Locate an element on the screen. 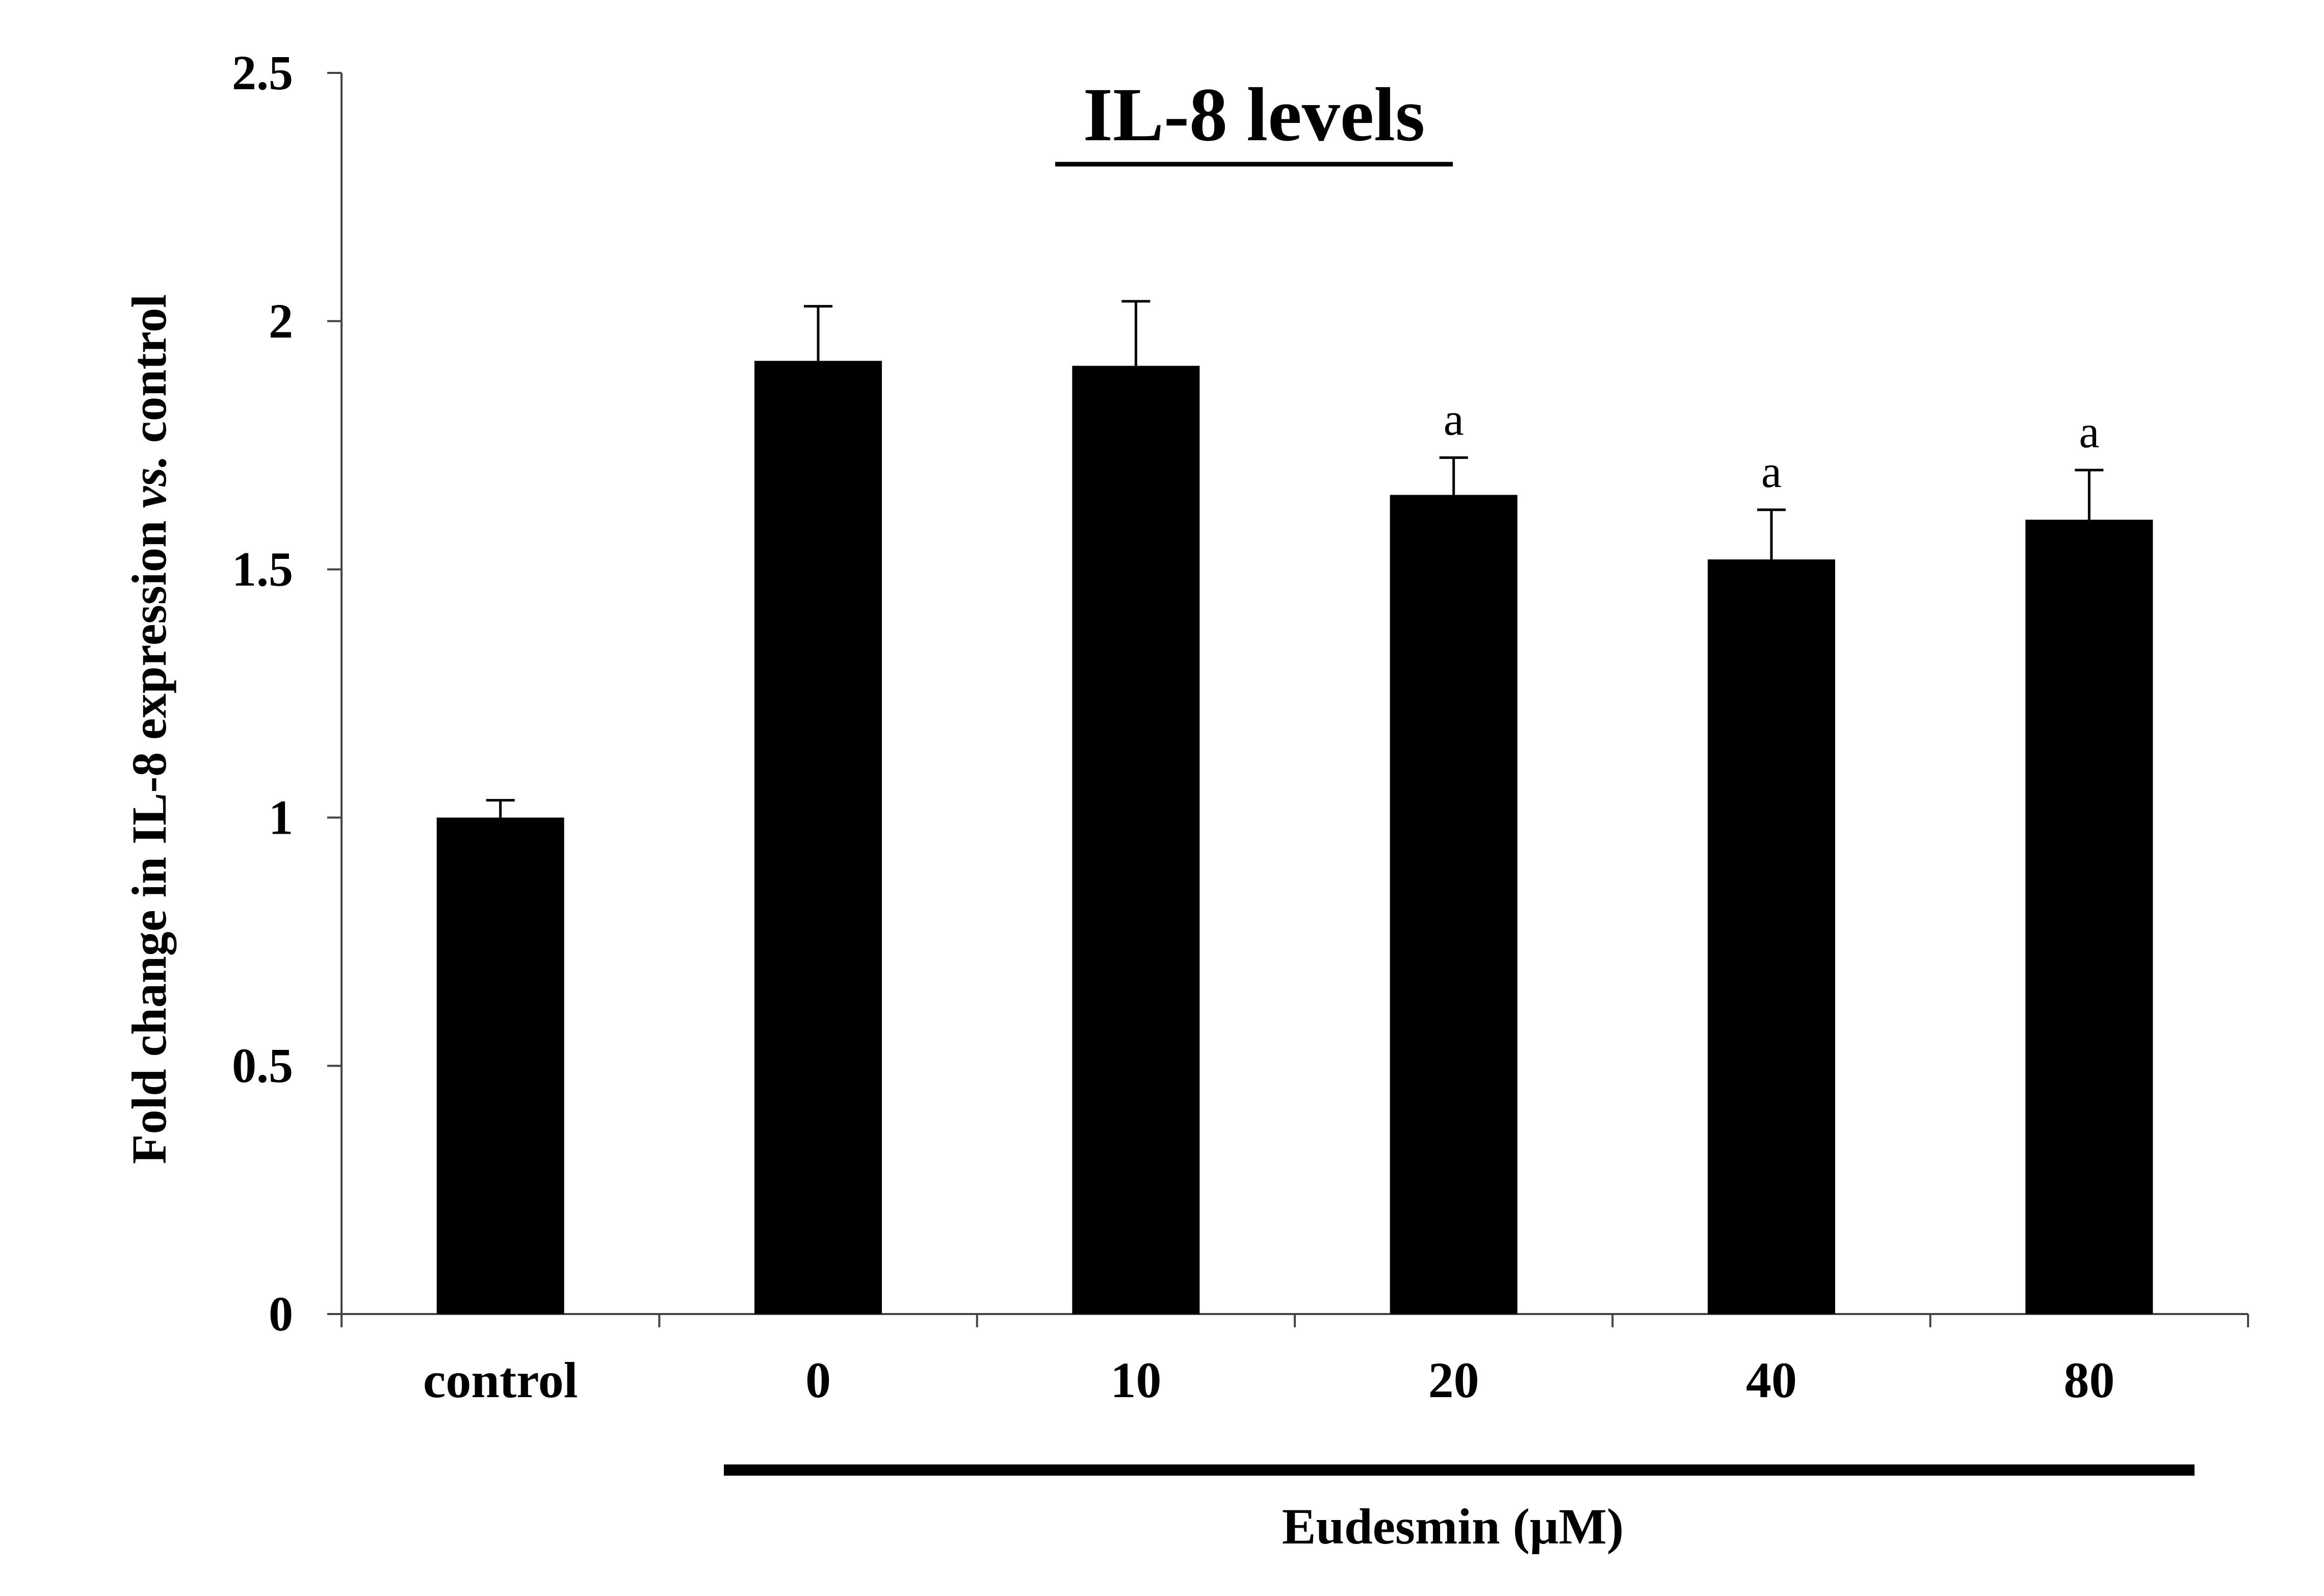 The height and width of the screenshot is (1596, 2324). y-tick-label: 1 is located at coordinates (281, 817).